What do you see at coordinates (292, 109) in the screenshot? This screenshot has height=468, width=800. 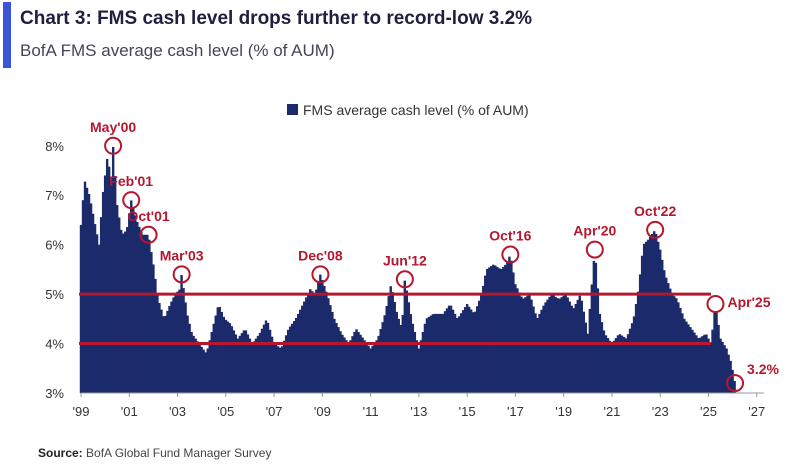 I see `legend-swatch` at bounding box center [292, 109].